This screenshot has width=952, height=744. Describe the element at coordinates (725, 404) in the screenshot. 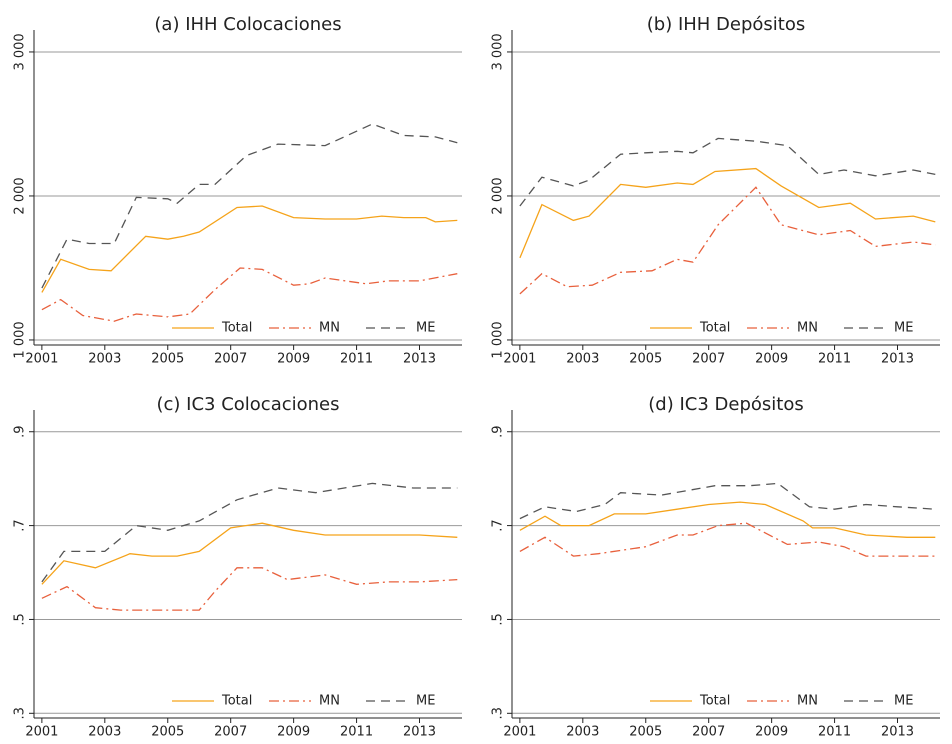

I see `chart-title: (d) IC3 Depósitos` at that location.